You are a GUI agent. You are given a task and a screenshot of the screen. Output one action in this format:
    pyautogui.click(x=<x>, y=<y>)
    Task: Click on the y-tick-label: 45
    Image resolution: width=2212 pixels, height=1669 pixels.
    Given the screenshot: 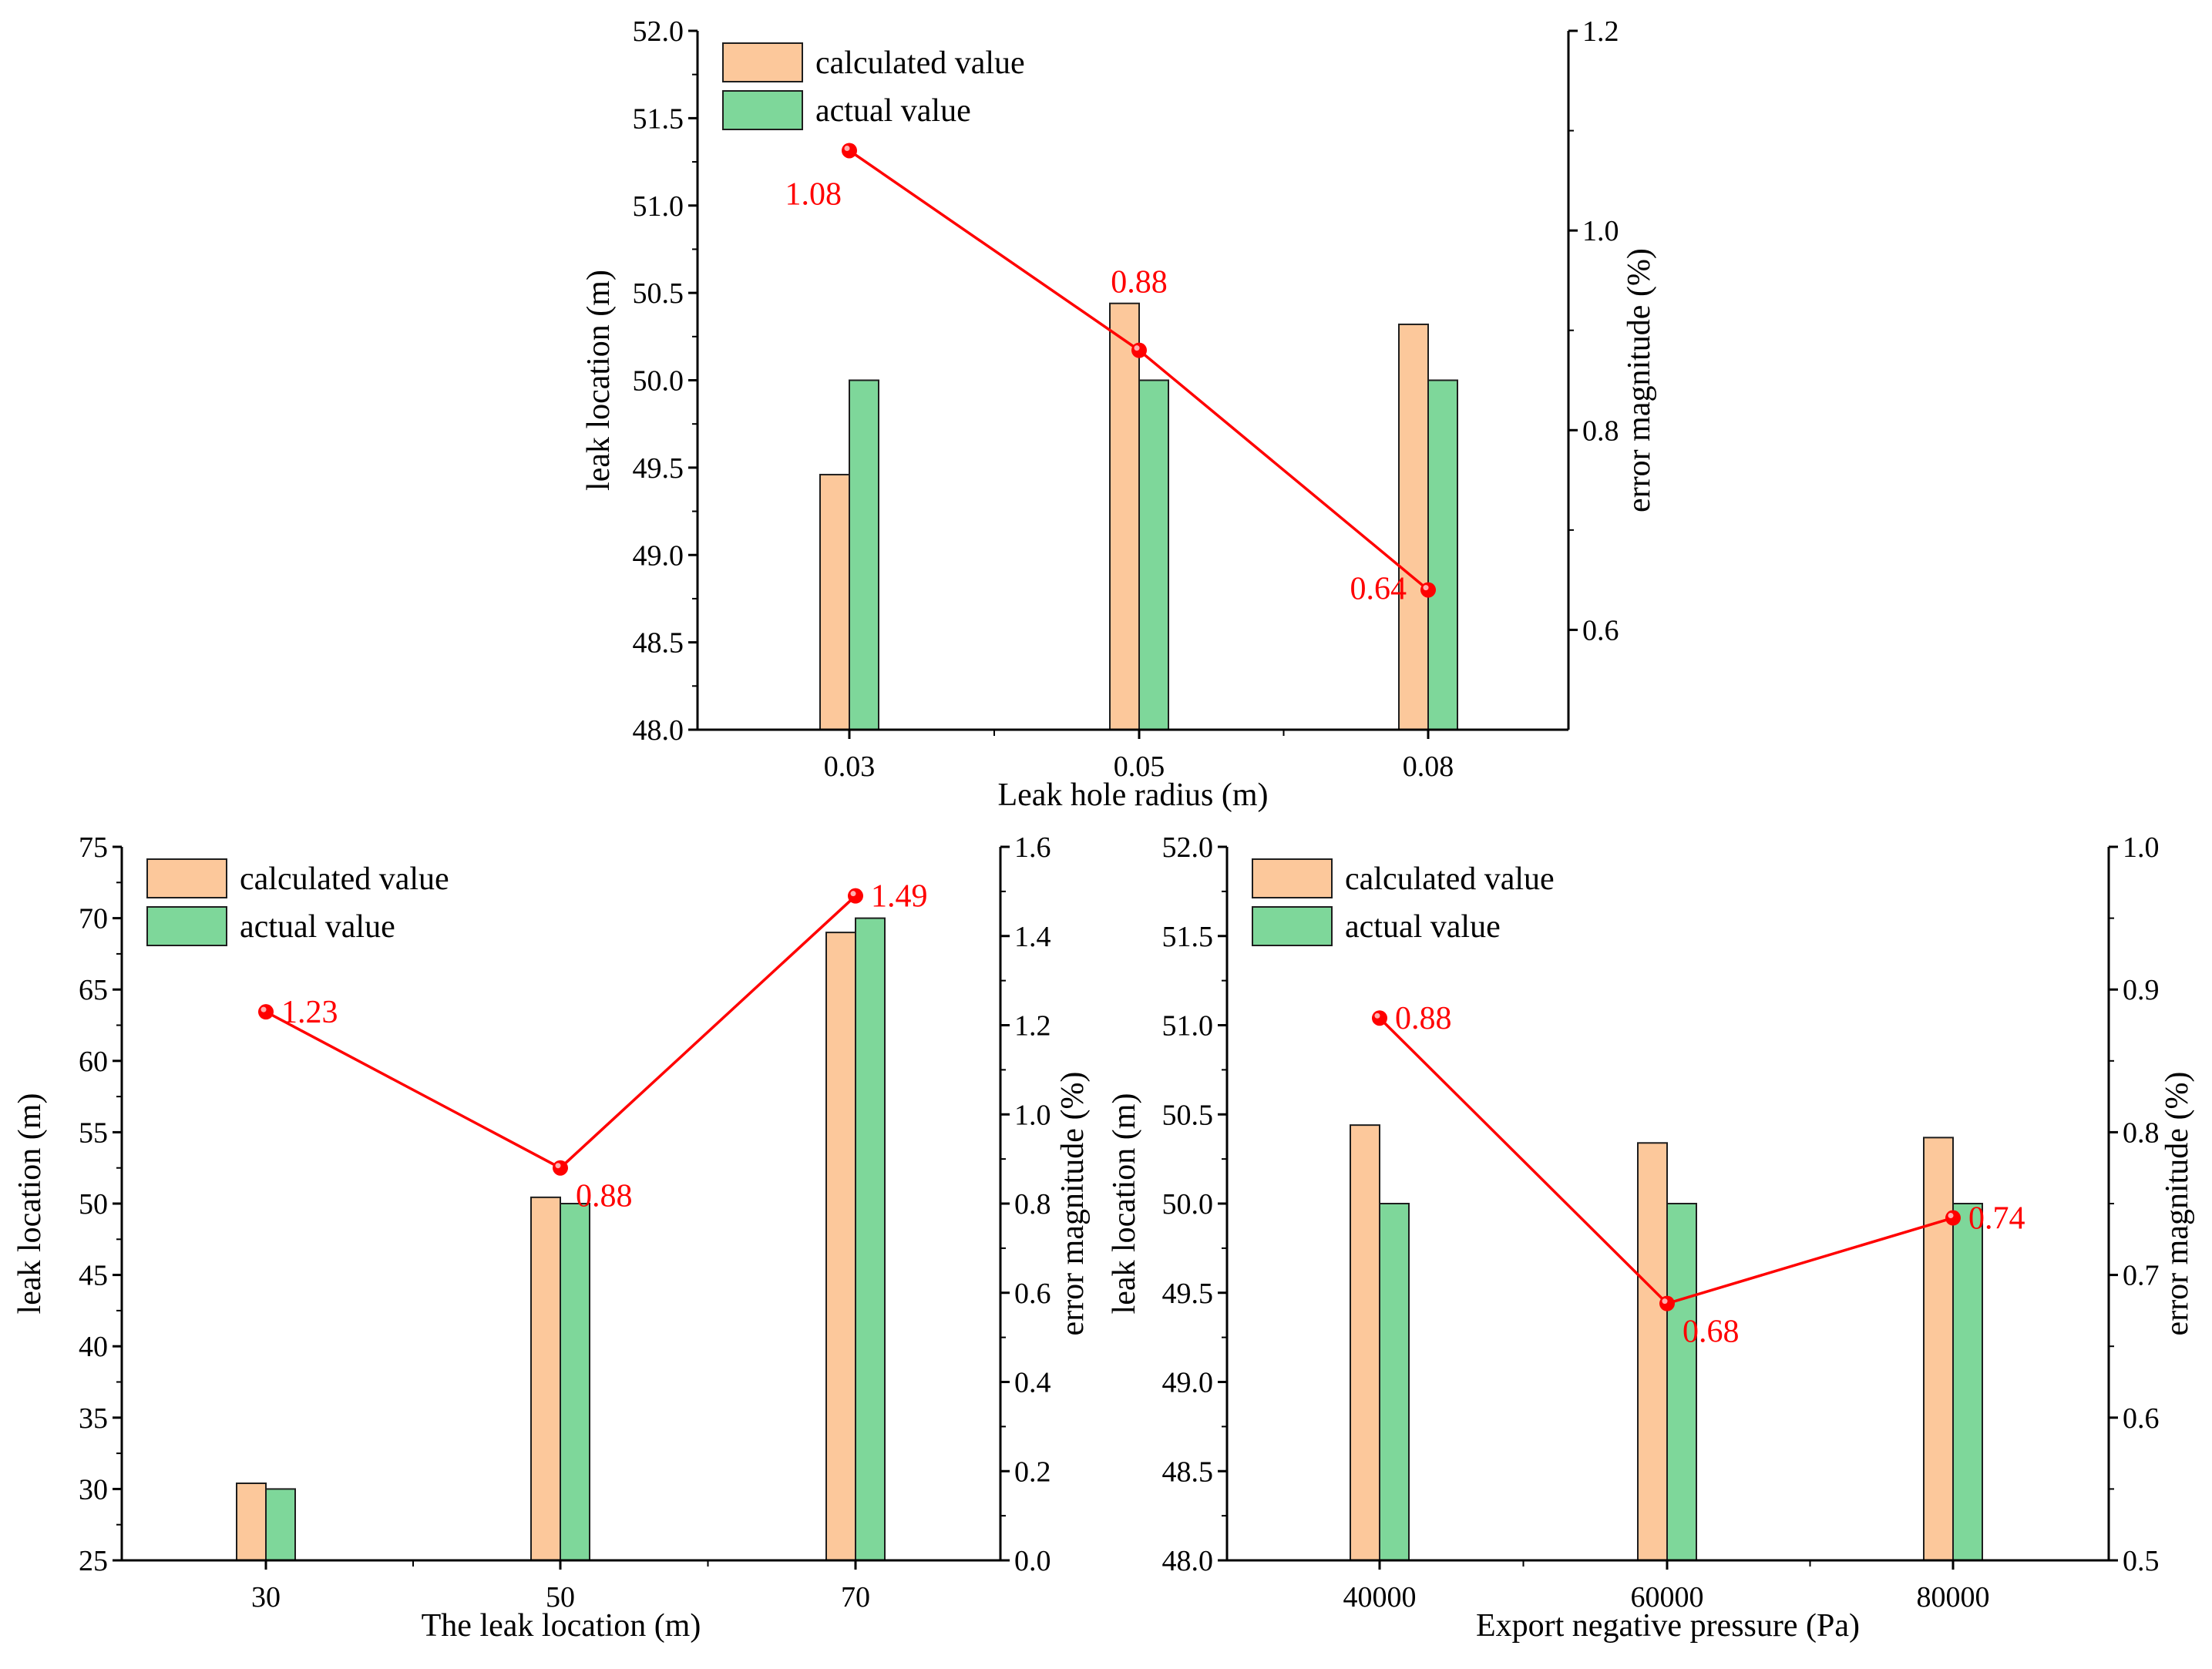 What is the action you would take?
    pyautogui.click(x=93, y=1276)
    